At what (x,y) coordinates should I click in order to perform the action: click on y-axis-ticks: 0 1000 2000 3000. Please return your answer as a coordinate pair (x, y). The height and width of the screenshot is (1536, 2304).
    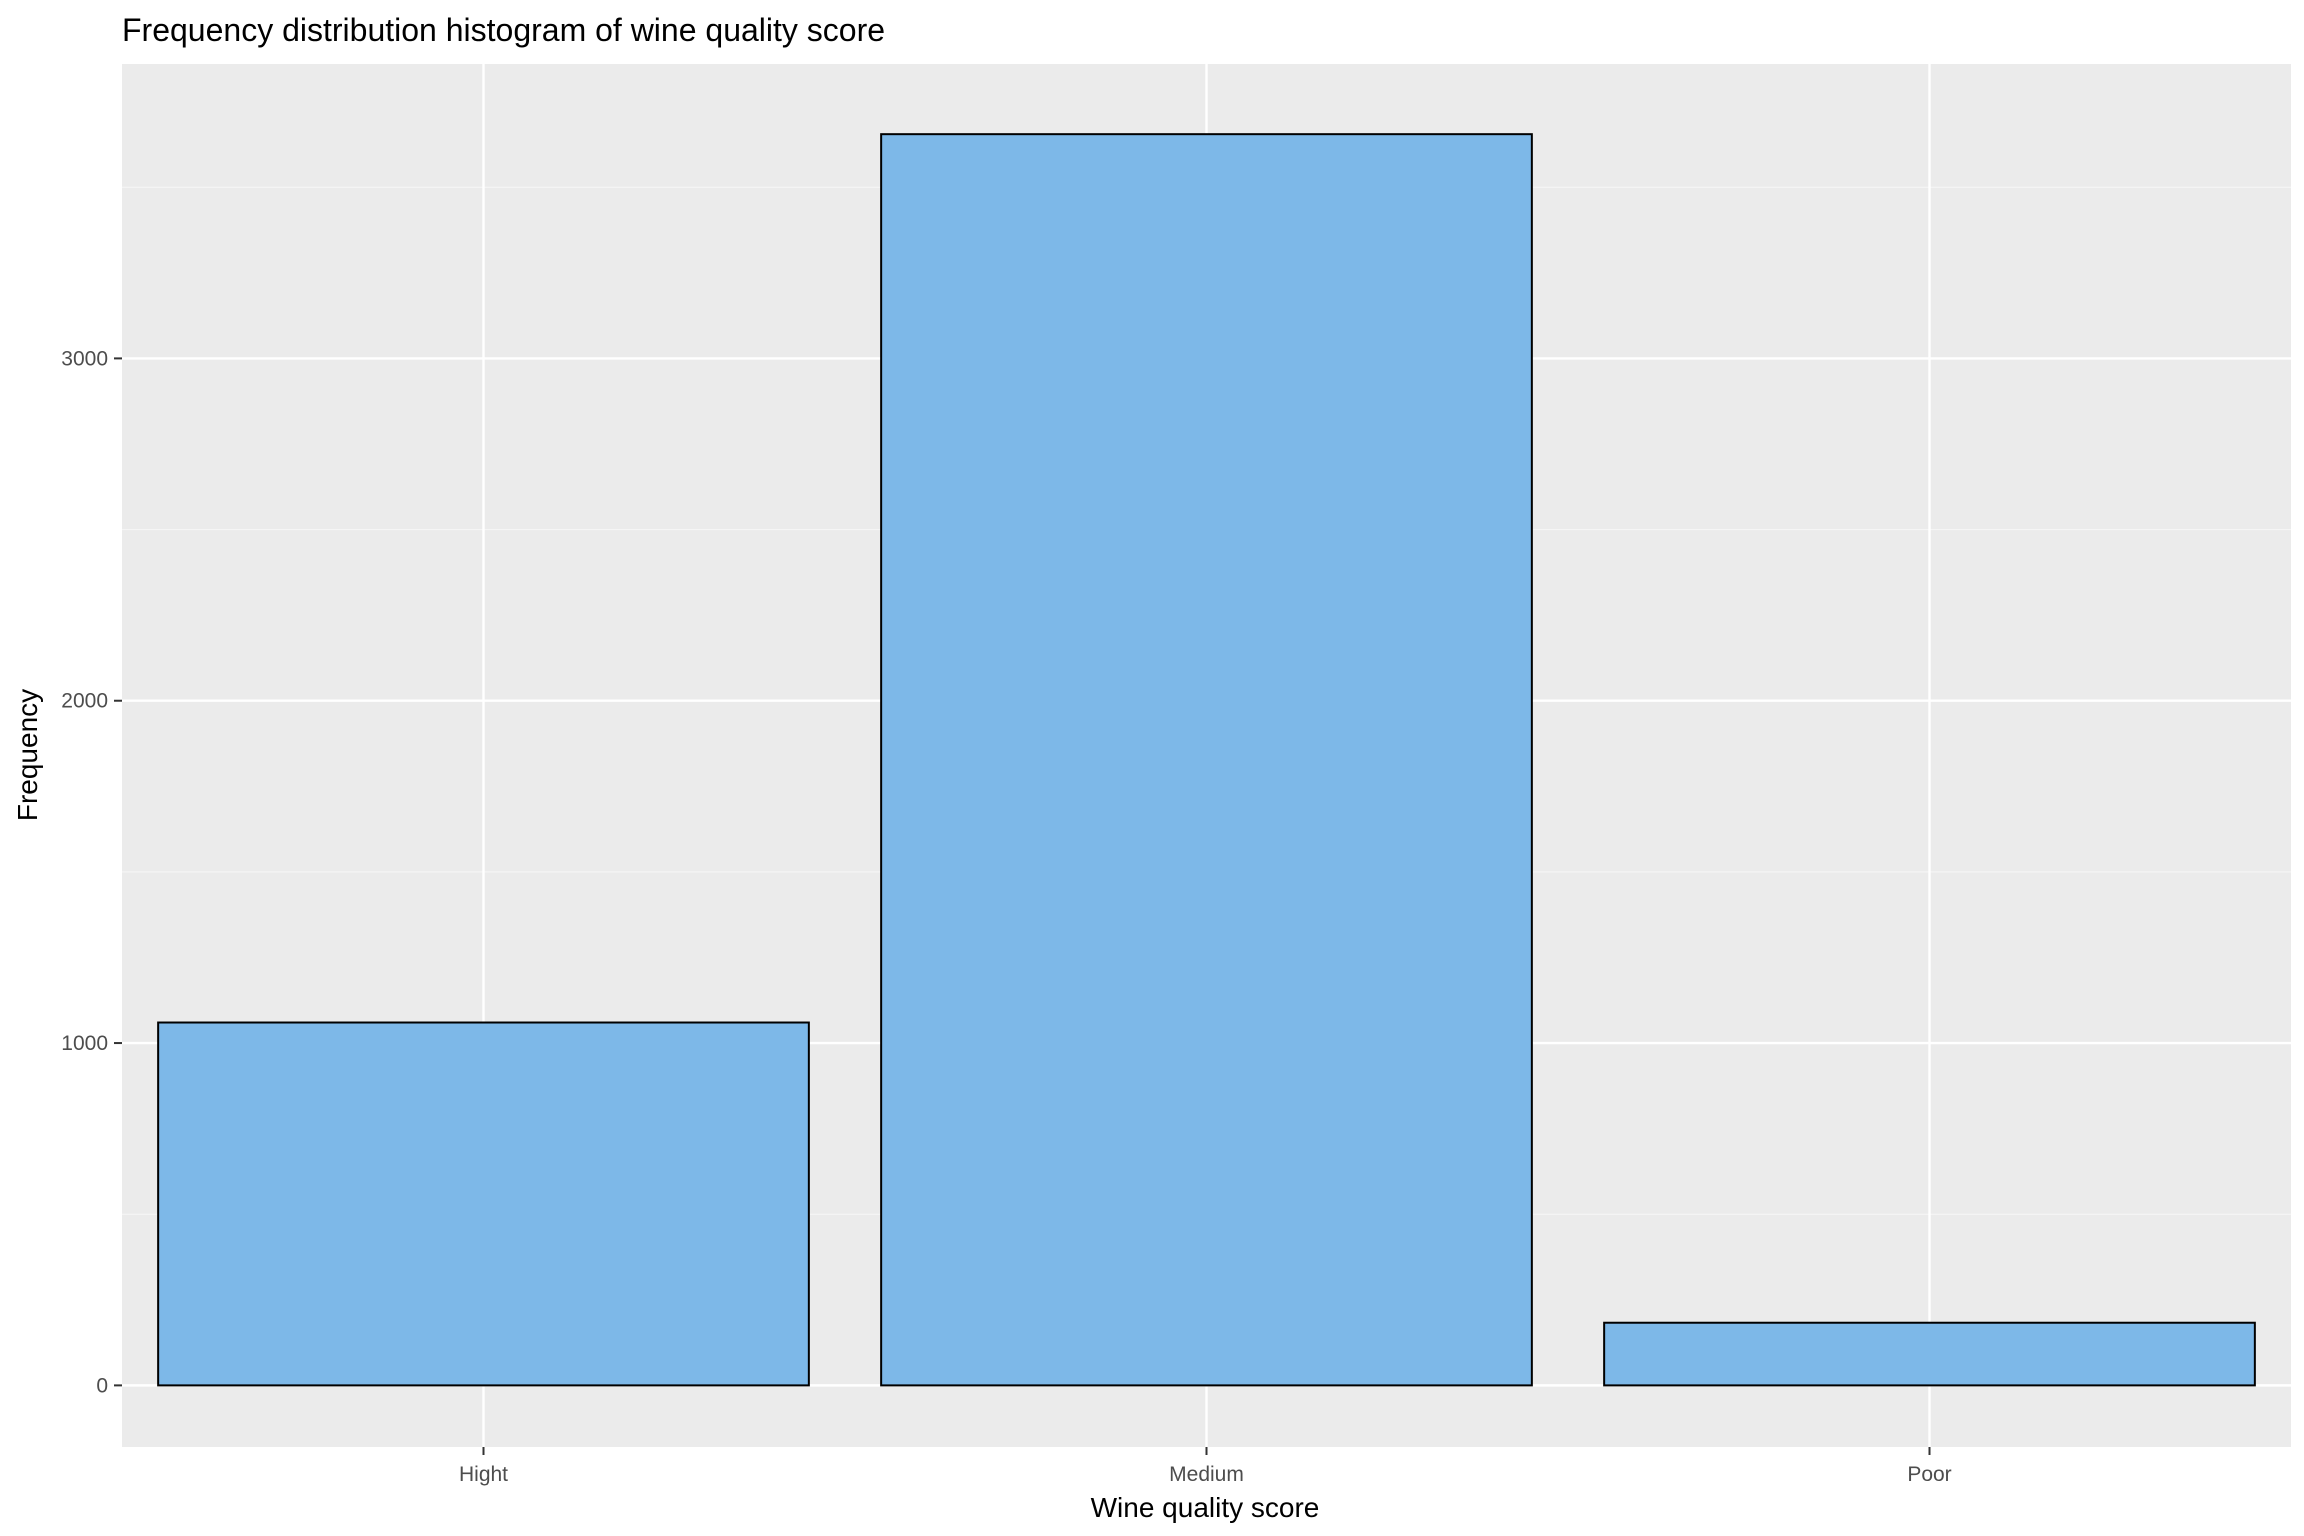
    Looking at the image, I should click on (91, 872).